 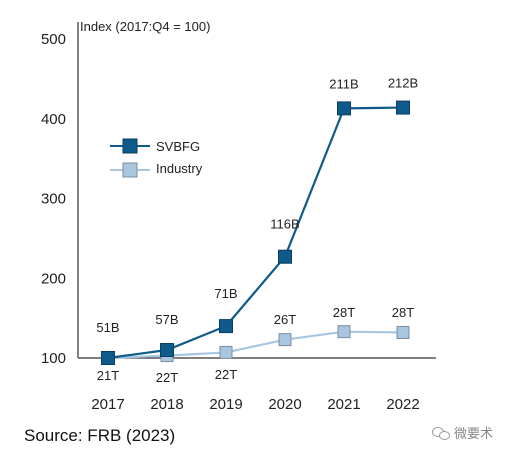 I want to click on data-label-svbfg: 116B, so click(x=284, y=224).